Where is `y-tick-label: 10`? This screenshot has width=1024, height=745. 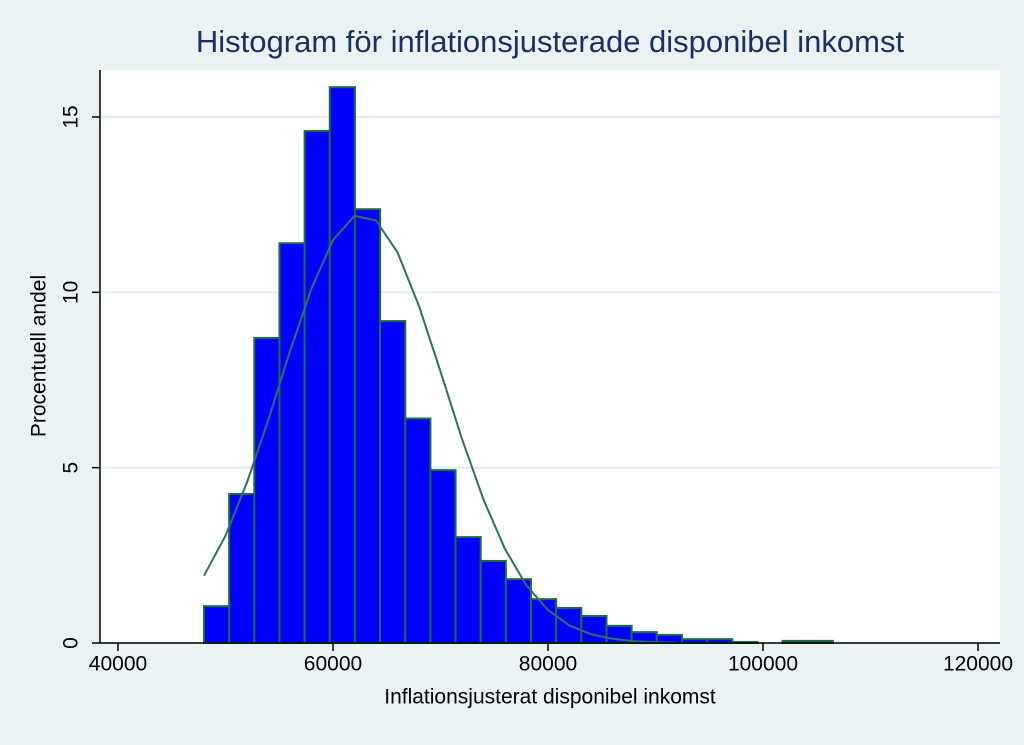
y-tick-label: 10 is located at coordinates (71, 292).